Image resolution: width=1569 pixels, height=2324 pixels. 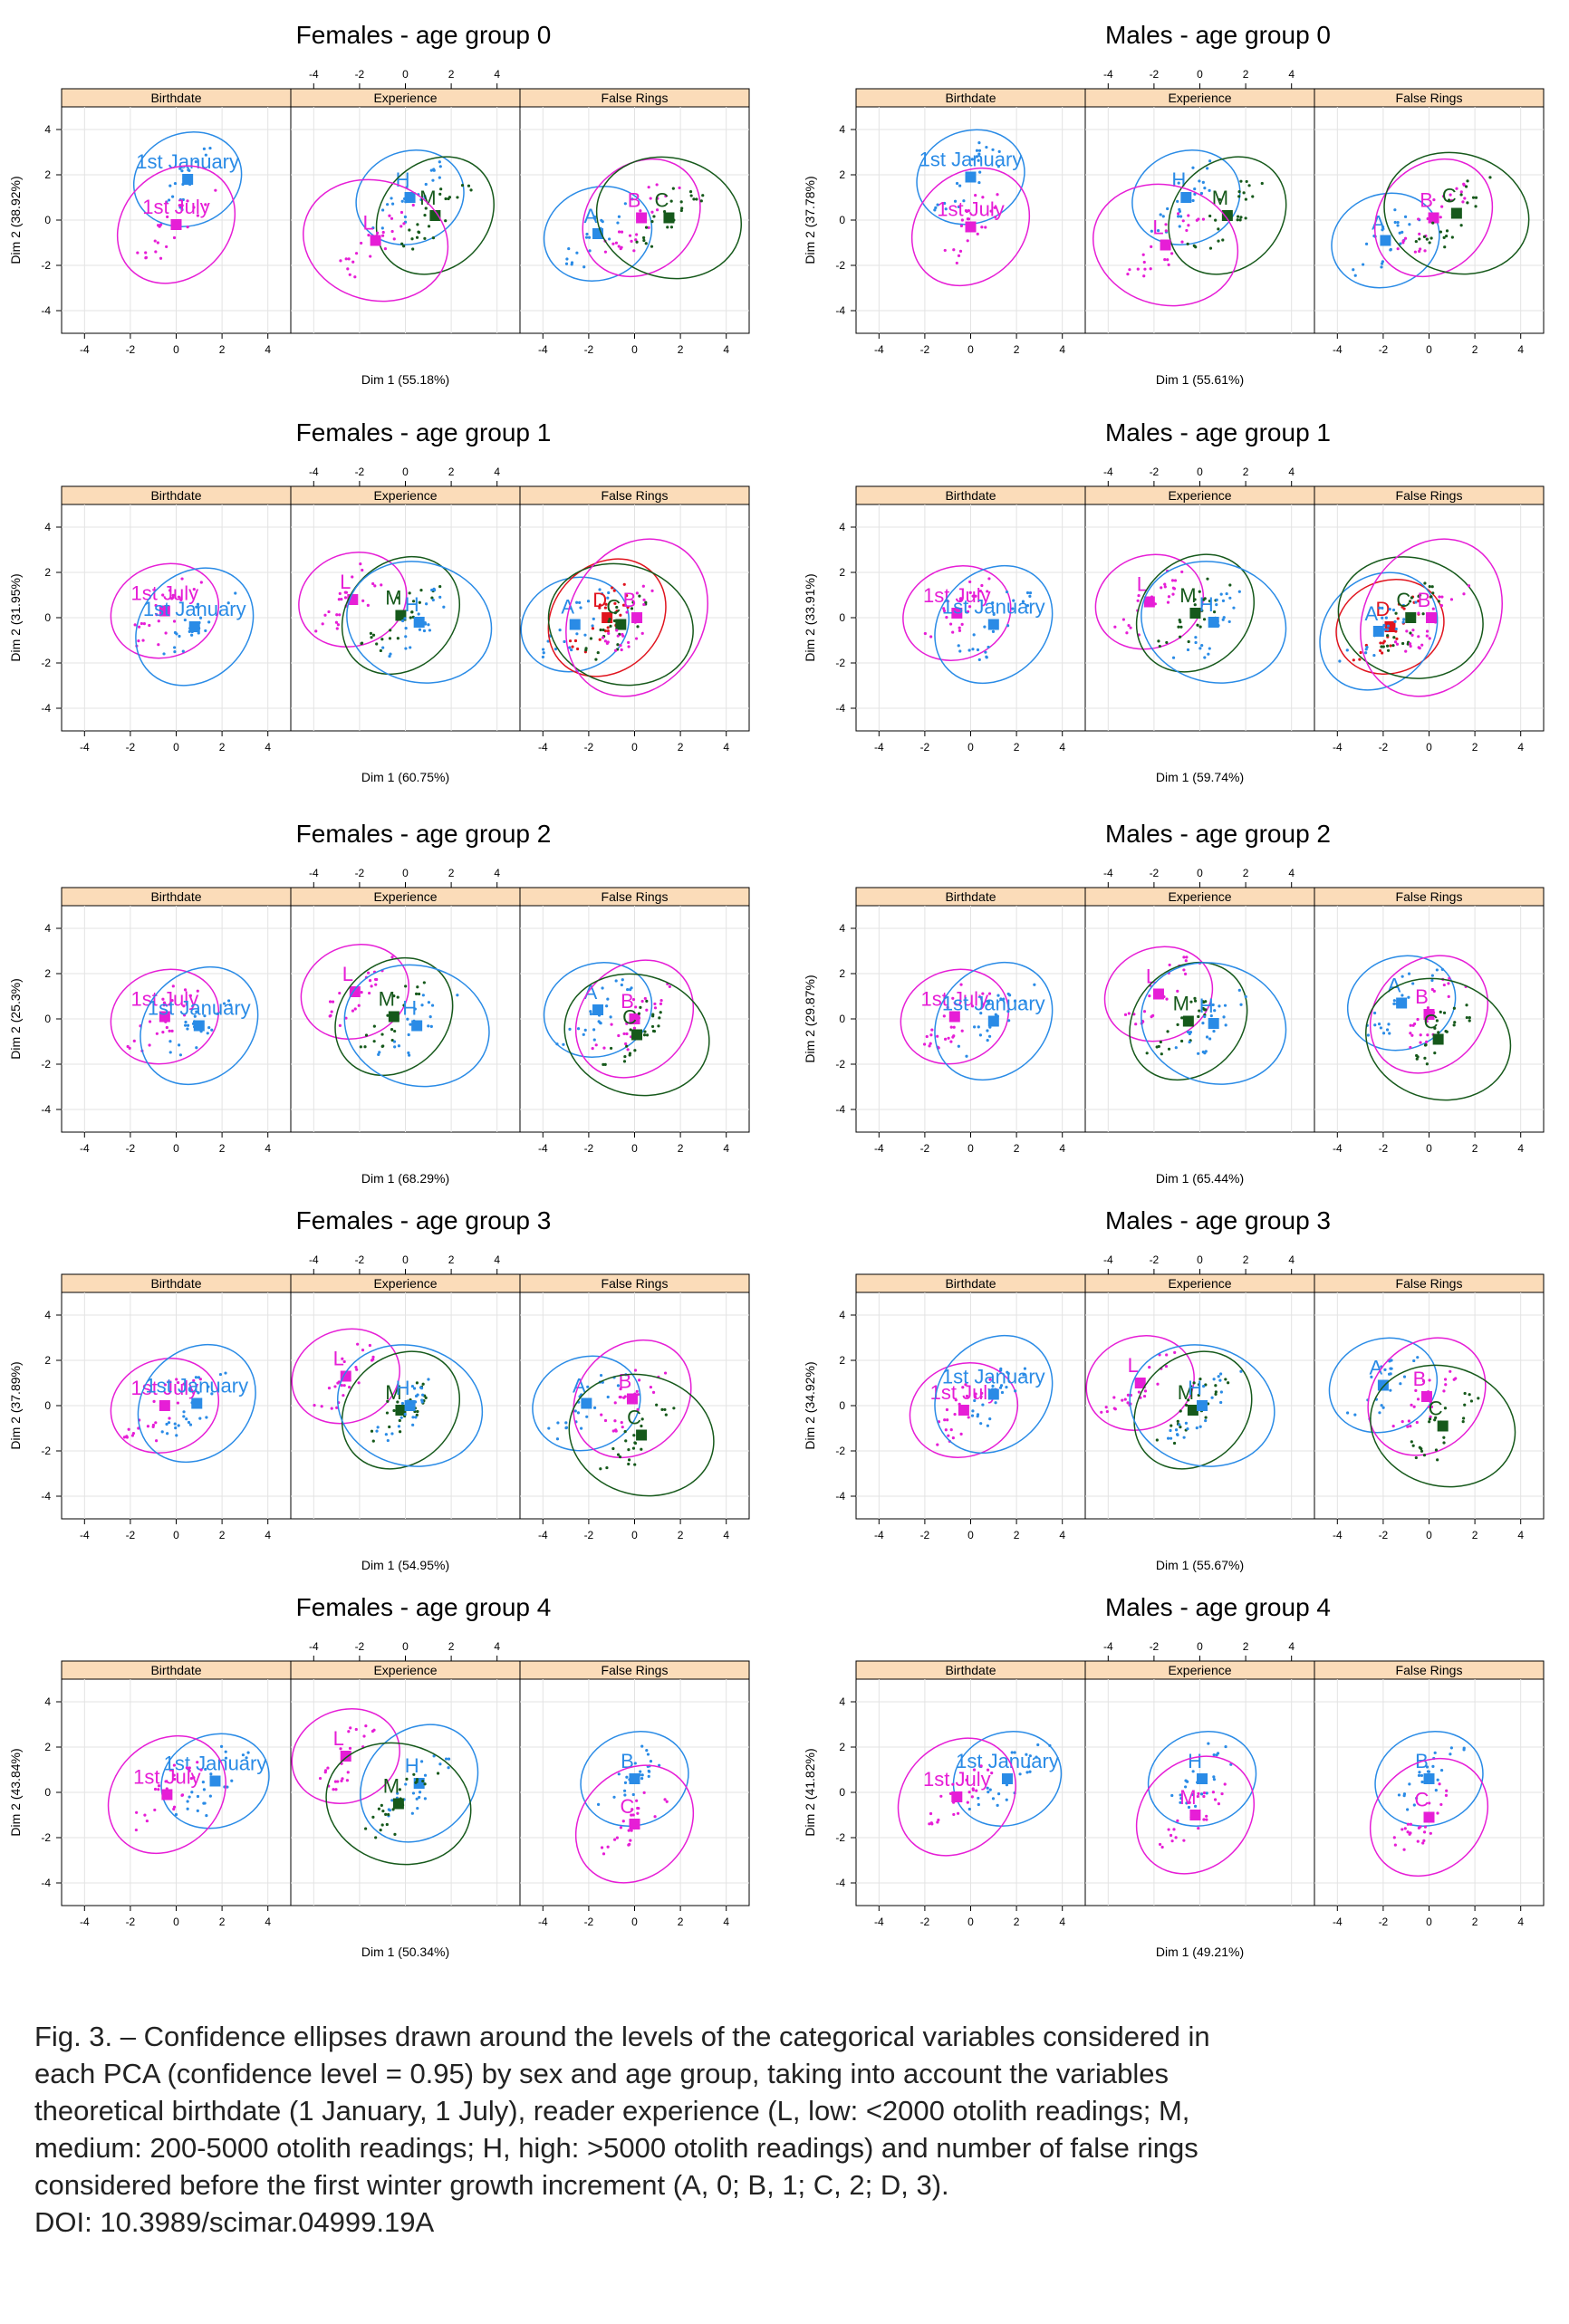 I want to click on y-axis-label: Dim 2 (33.91%), so click(x=810, y=617).